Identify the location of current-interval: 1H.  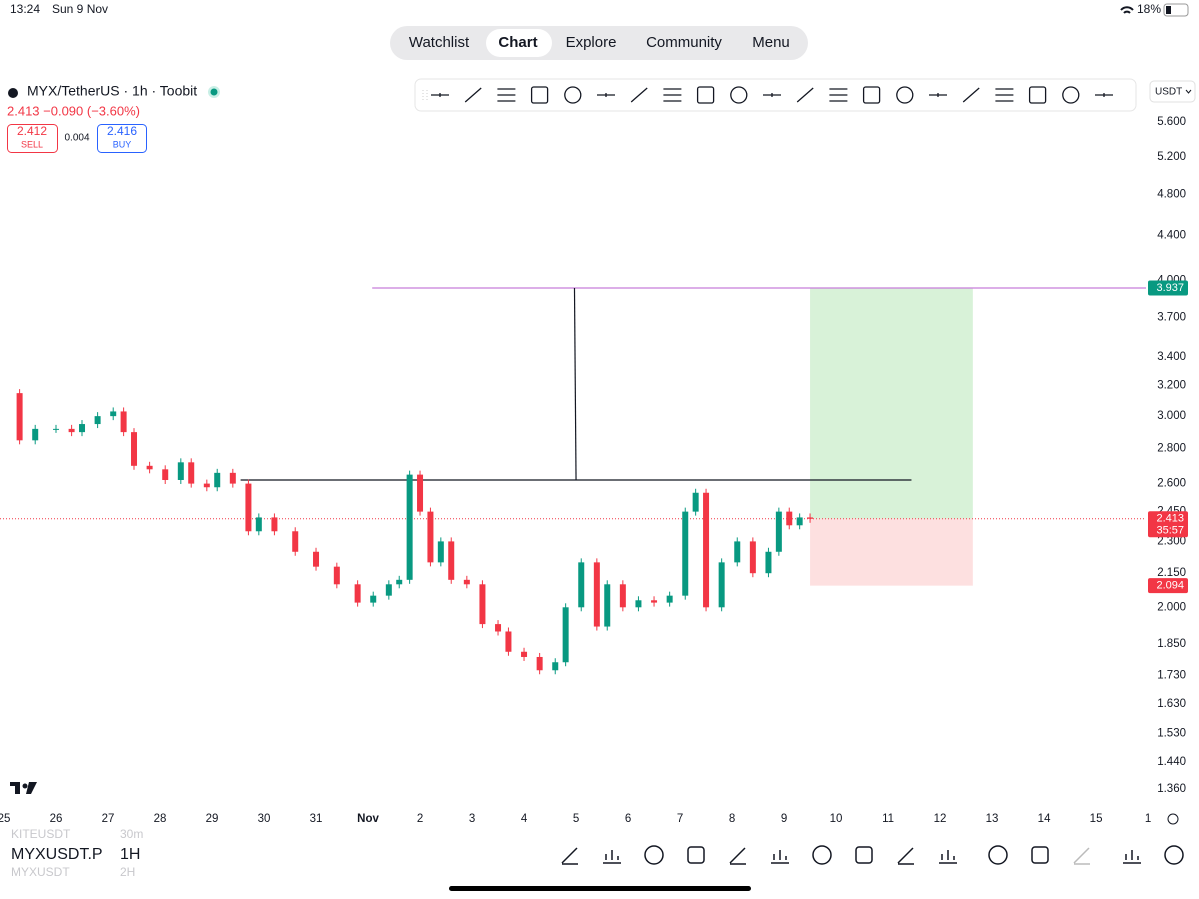
(130, 854).